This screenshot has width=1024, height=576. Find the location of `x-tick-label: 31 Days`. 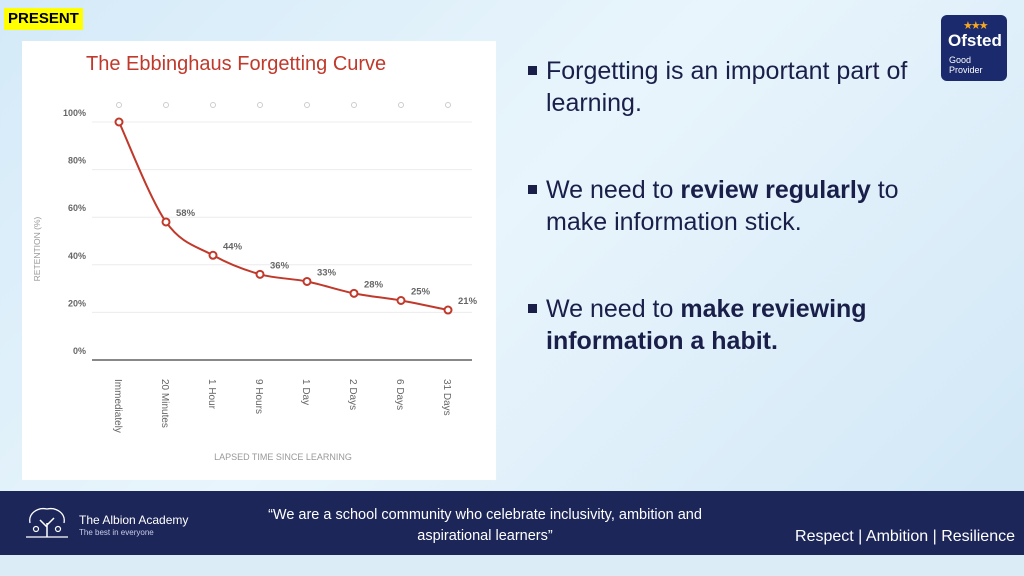

x-tick-label: 31 Days is located at coordinates (446, 397).